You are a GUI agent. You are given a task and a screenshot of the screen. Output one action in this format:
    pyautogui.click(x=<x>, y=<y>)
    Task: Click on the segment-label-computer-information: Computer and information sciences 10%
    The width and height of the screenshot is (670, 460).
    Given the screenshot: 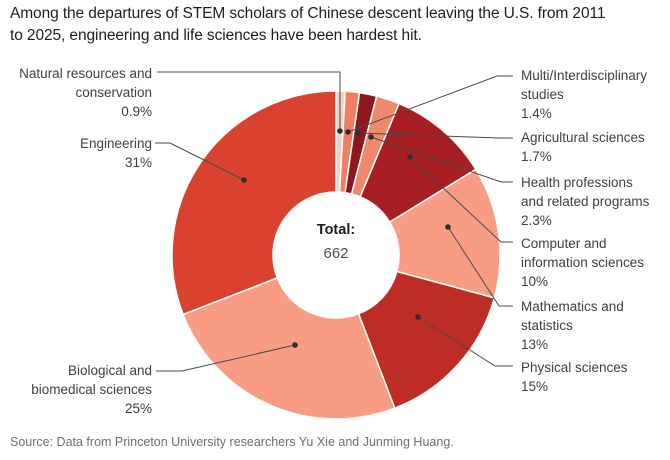 What is the action you would take?
    pyautogui.click(x=582, y=262)
    